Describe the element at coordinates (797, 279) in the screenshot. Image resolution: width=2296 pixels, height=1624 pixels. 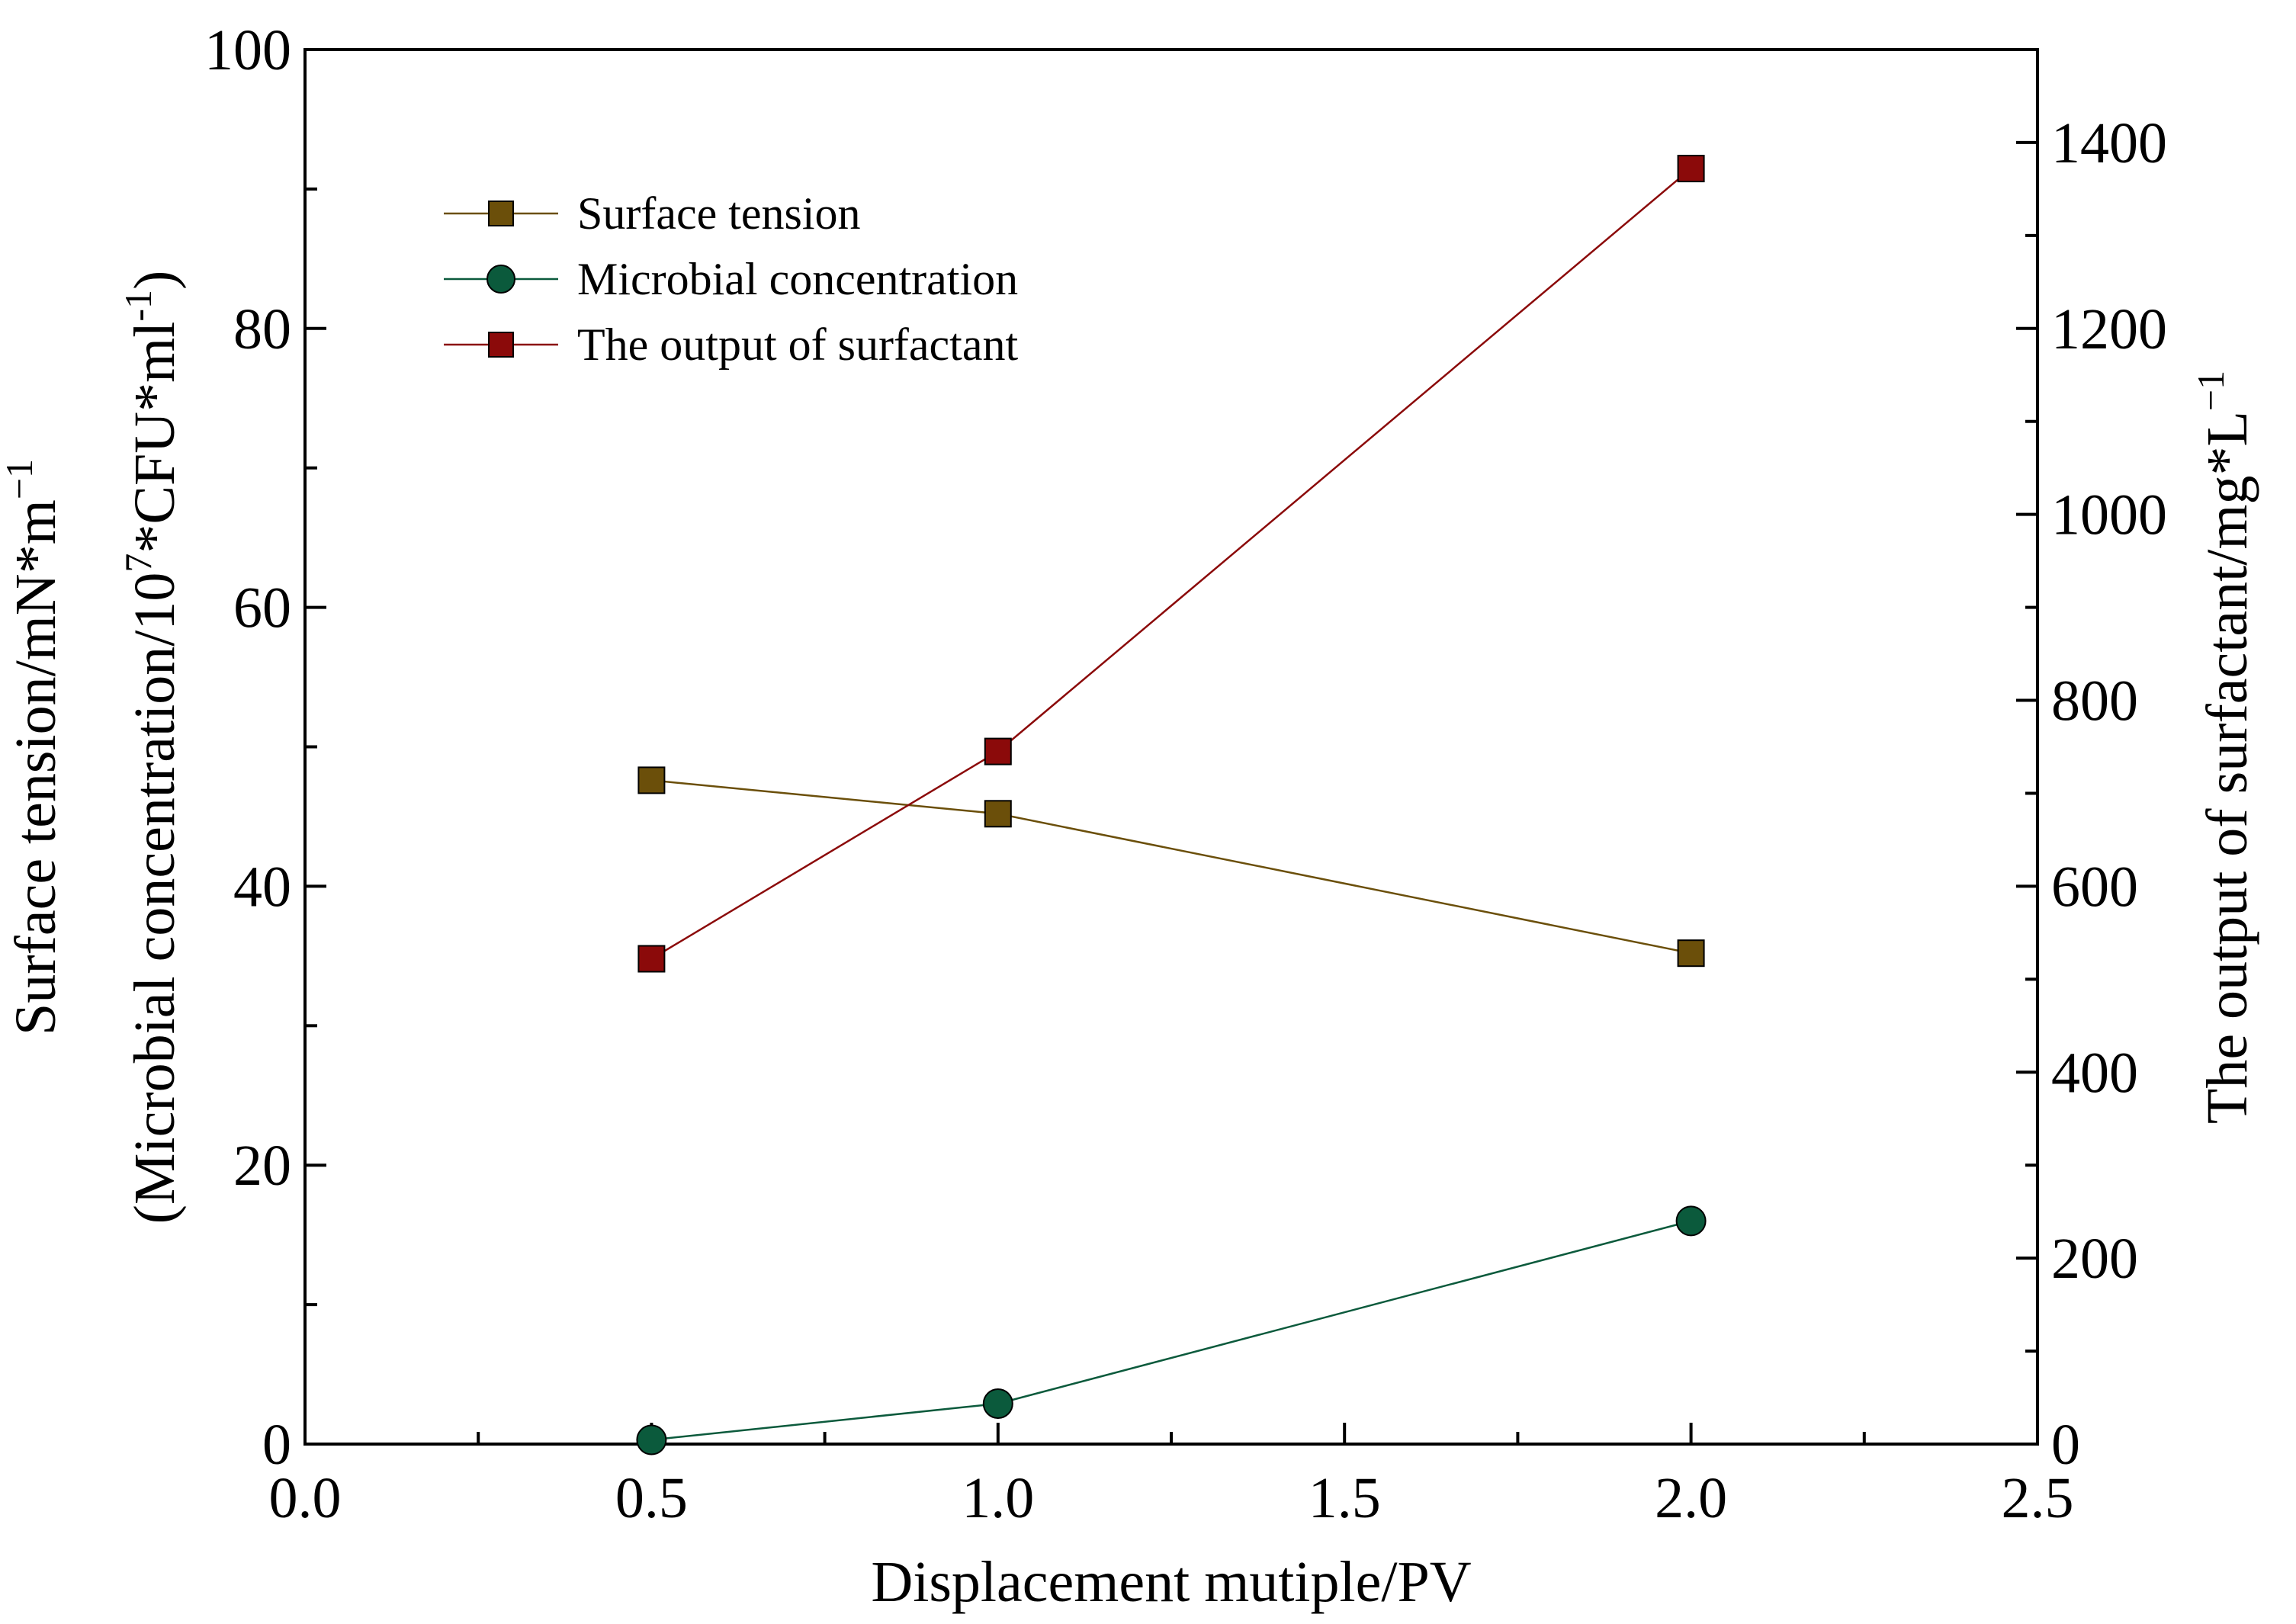
I see `legend-label-microbial-concentration: Microbial concentration` at that location.